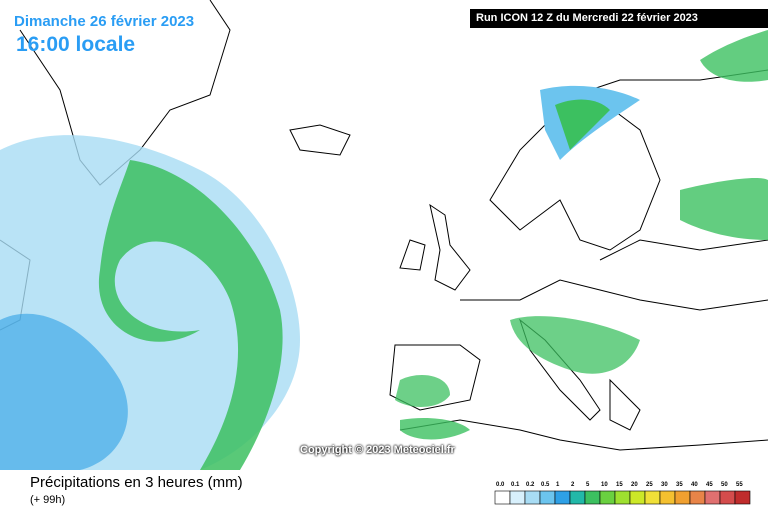  Describe the element at coordinates (664, 485) in the screenshot. I see `legend-label: 30` at that location.